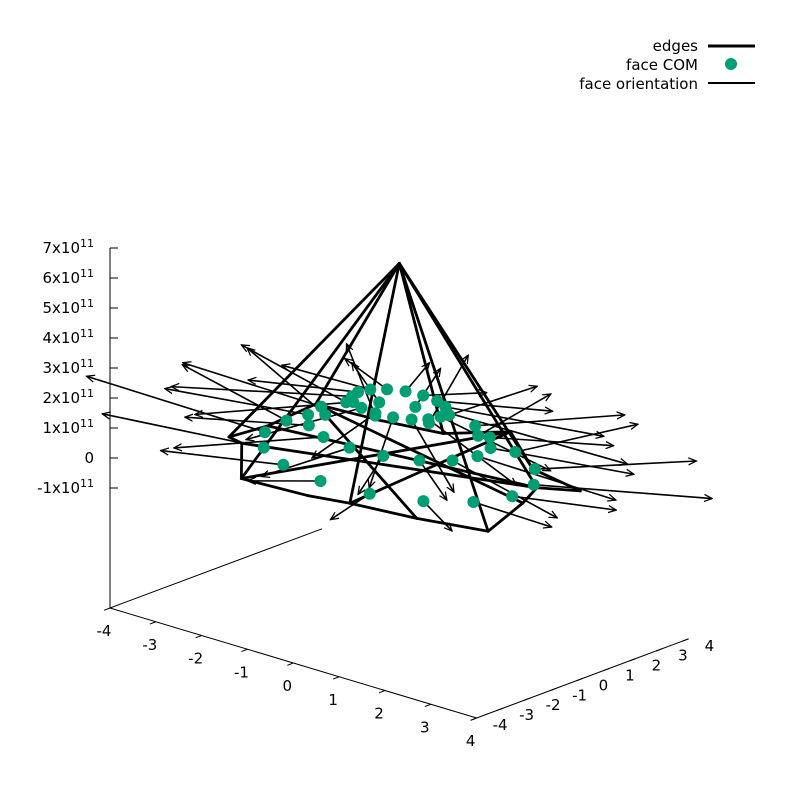  What do you see at coordinates (425, 727) in the screenshot?
I see `x-tick-label: 3` at bounding box center [425, 727].